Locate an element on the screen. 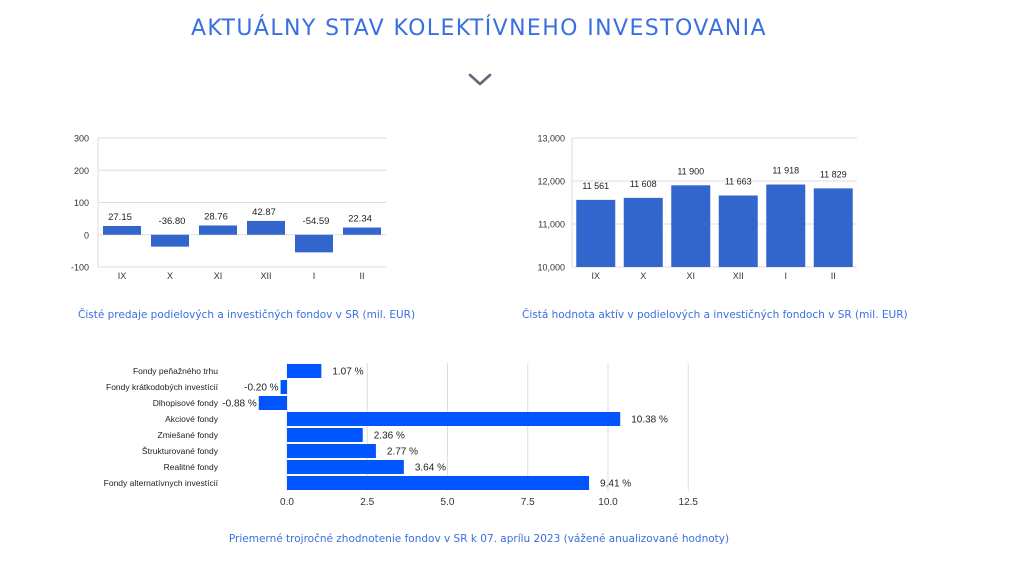 This screenshot has width=1024, height=576. x-tick-label: 12.5 is located at coordinates (689, 502).